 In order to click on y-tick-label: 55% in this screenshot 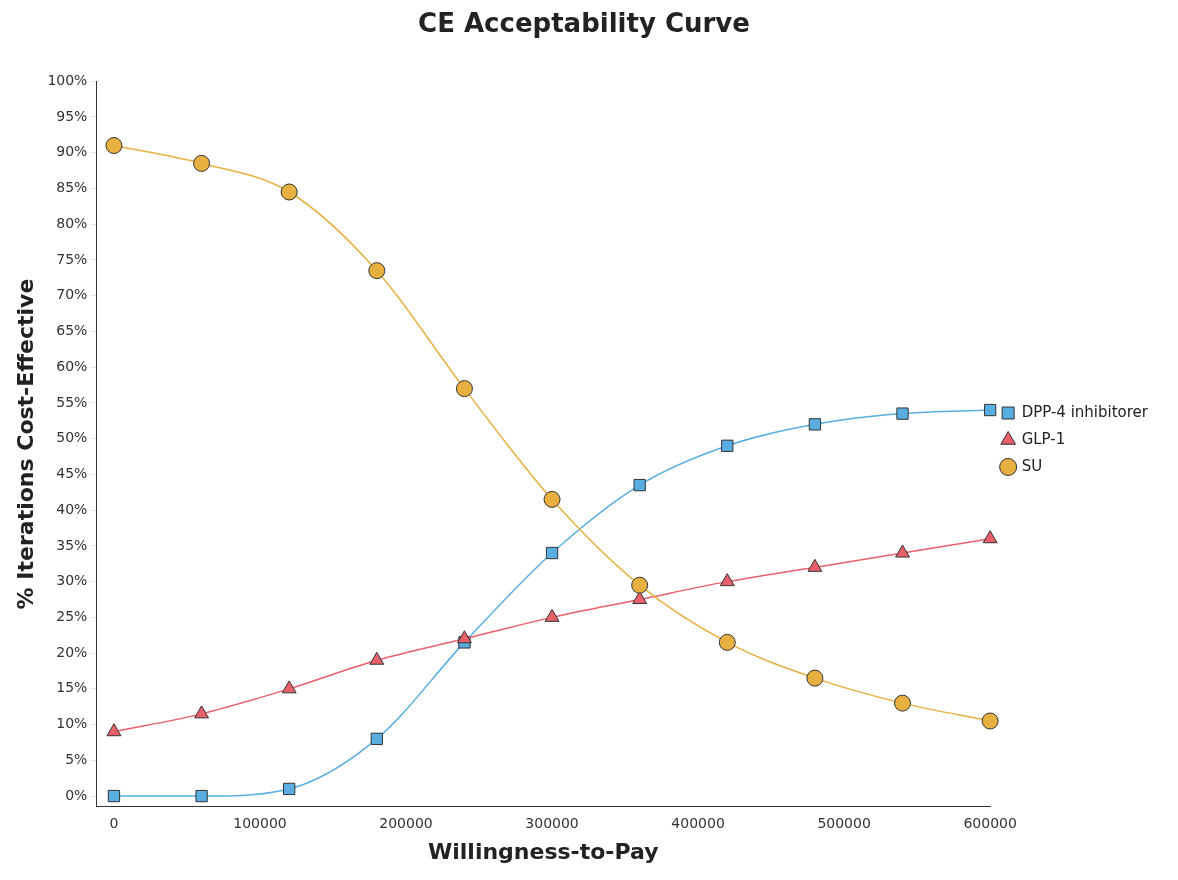, I will do `click(72, 401)`.